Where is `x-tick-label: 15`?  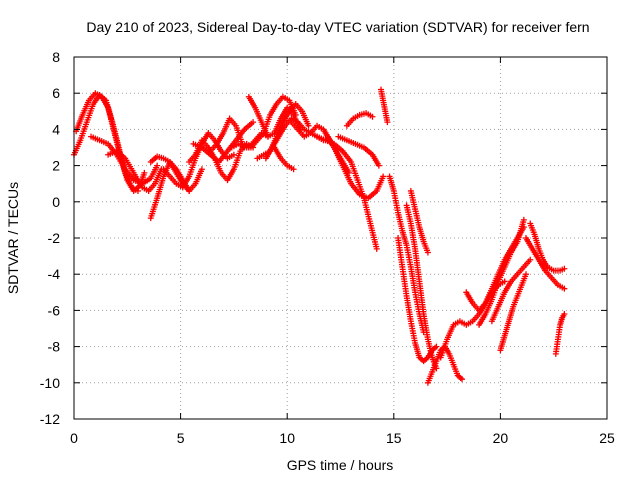
x-tick-label: 15 is located at coordinates (394, 438).